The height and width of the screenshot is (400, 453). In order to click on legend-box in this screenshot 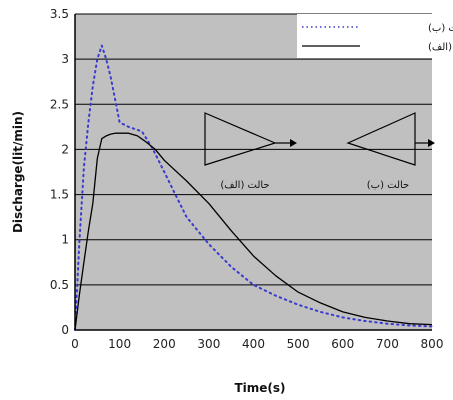, I will do `click(364, 36)`.